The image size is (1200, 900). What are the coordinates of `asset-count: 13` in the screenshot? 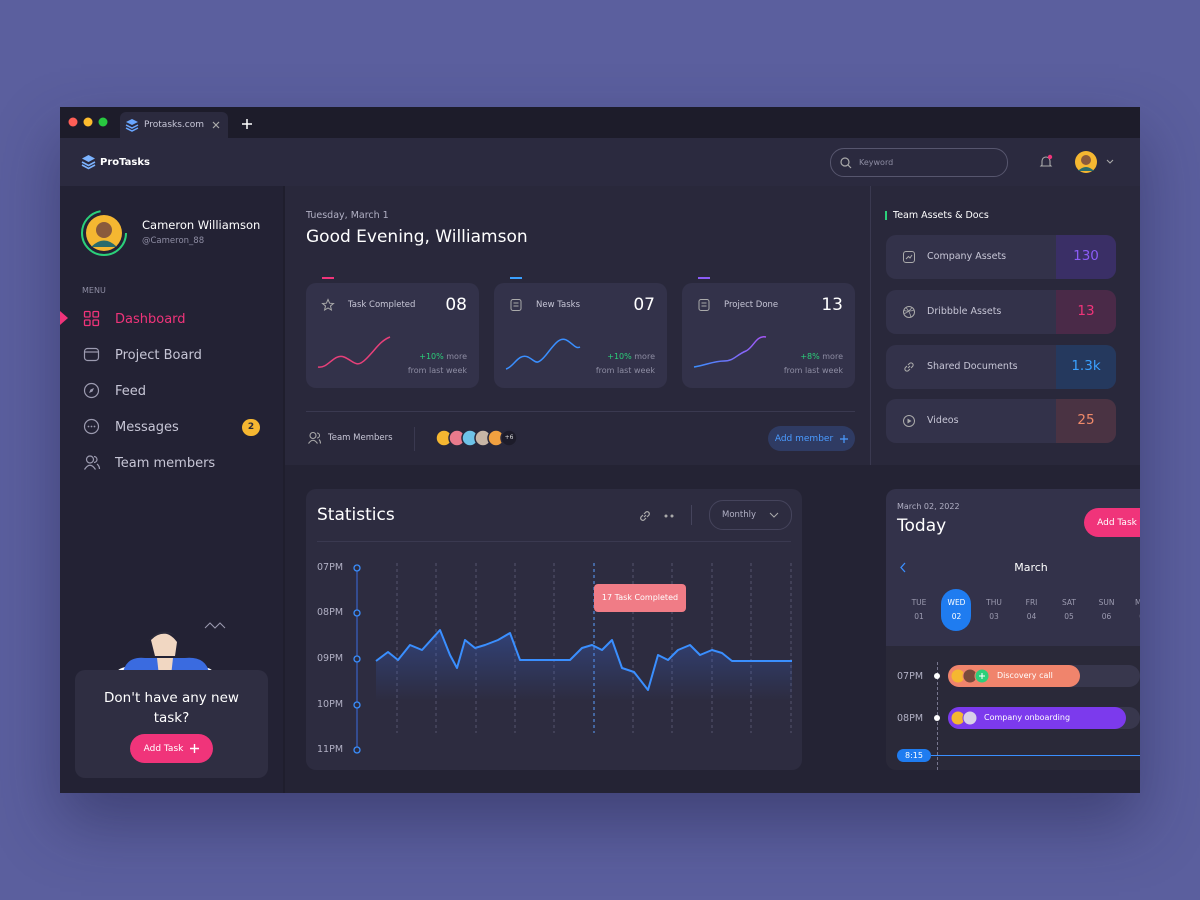 It's located at (1086, 312).